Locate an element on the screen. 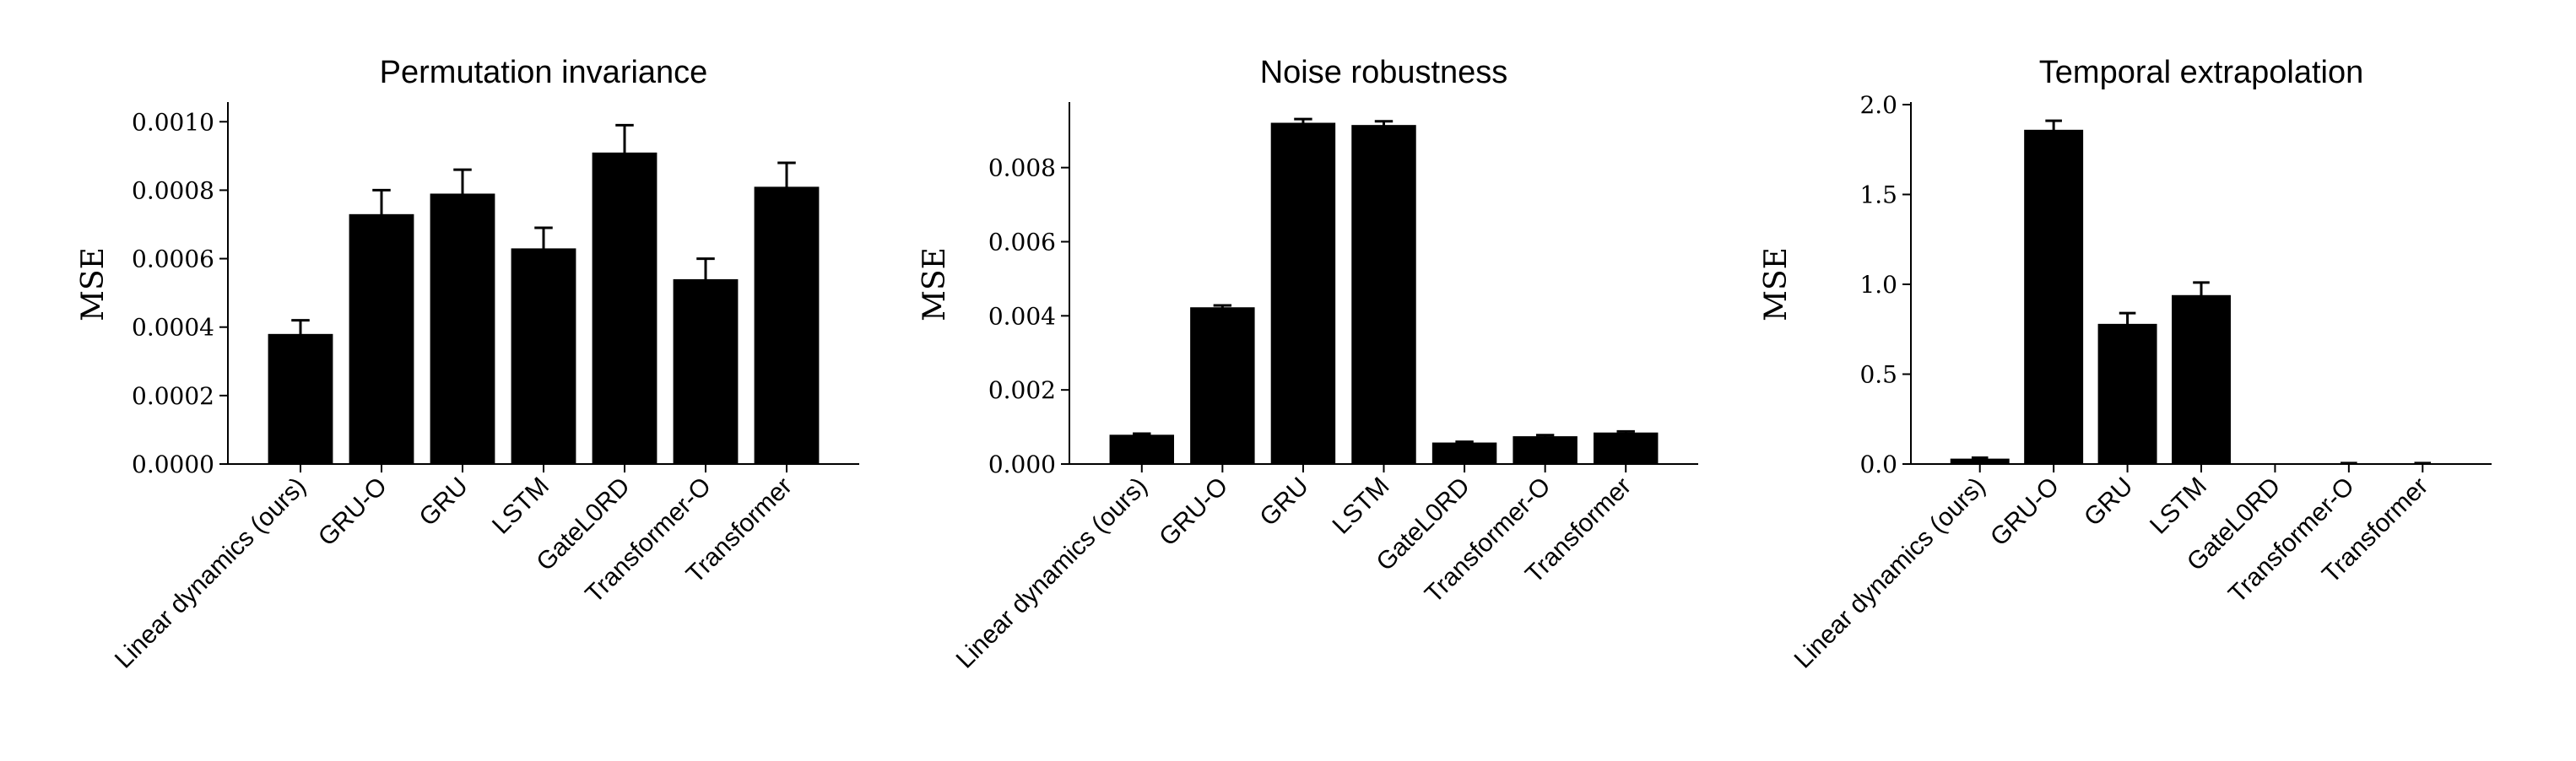  y-tick-label: 2.0 is located at coordinates (1878, 105).